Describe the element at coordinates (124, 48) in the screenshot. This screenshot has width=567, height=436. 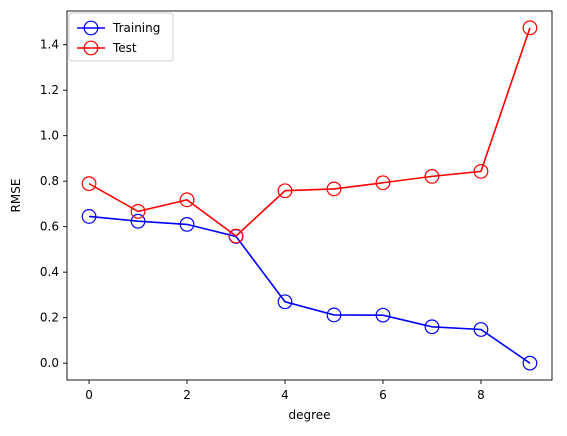
I see `legend-label-test: Test` at that location.